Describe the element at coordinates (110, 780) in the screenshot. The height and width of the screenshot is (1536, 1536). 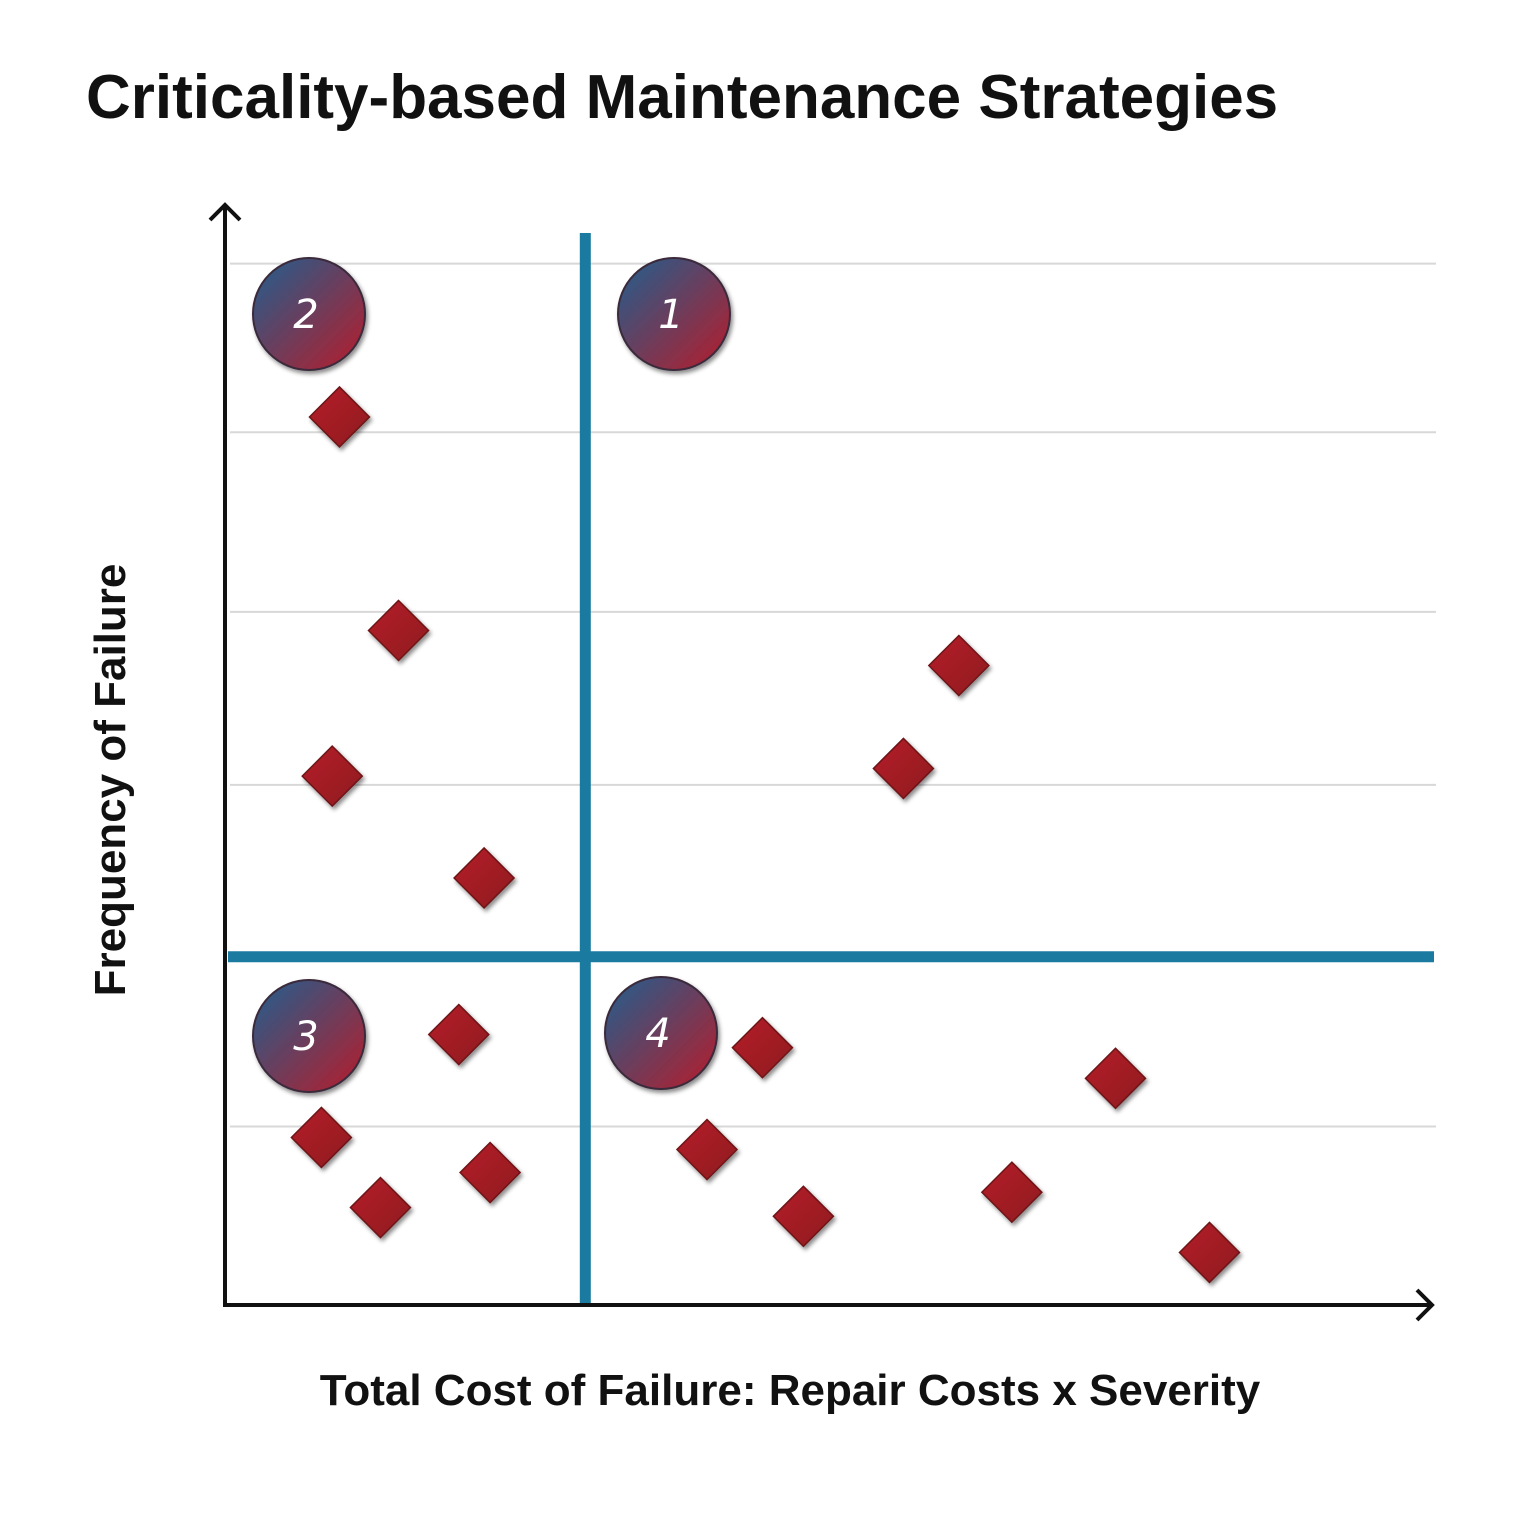
I see `y-axis-label: Frequency of Failure` at that location.